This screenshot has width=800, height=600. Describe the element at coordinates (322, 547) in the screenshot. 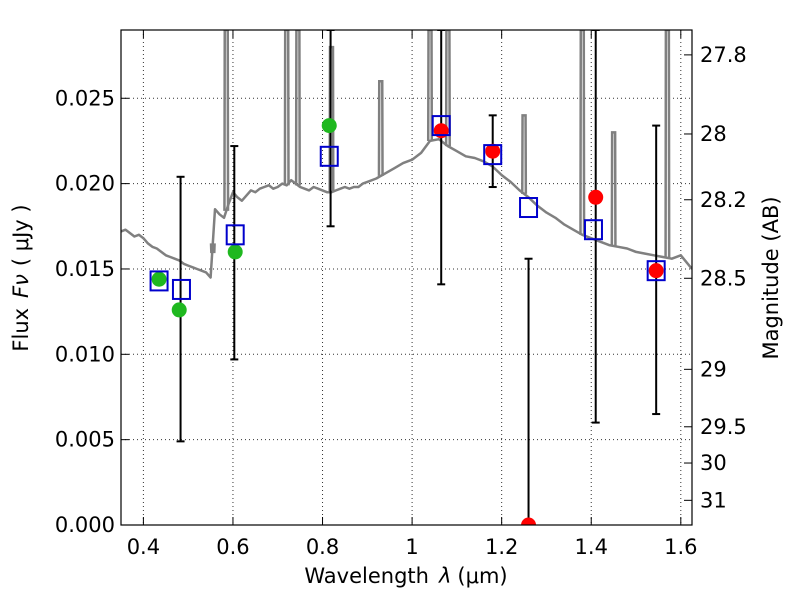

I see `x-tick-label: 0.8` at that location.